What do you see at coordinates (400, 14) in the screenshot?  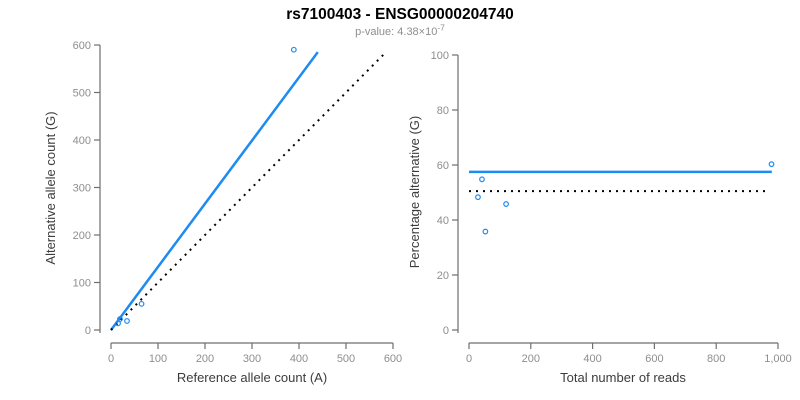 I see `figure-title: rs7100403 - ENSG00000204740` at bounding box center [400, 14].